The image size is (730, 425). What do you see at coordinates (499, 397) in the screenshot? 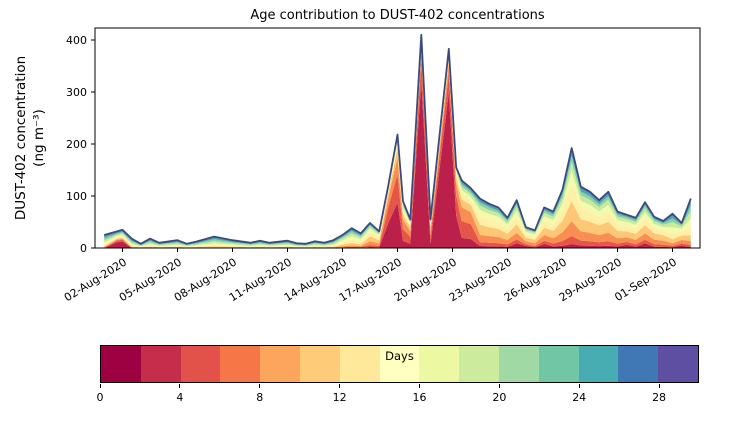
I see `colorbar-tick-label: 20` at bounding box center [499, 397].